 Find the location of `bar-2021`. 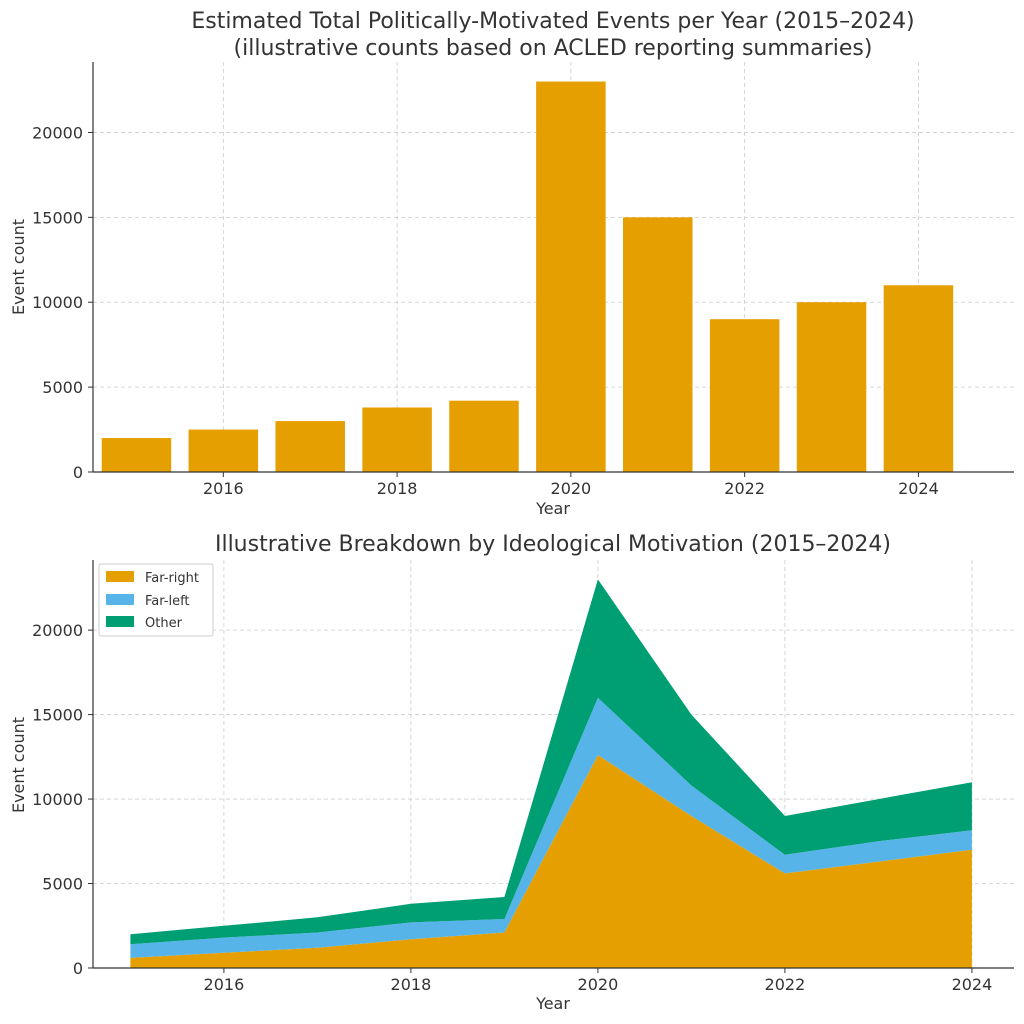

bar-2021 is located at coordinates (658, 344).